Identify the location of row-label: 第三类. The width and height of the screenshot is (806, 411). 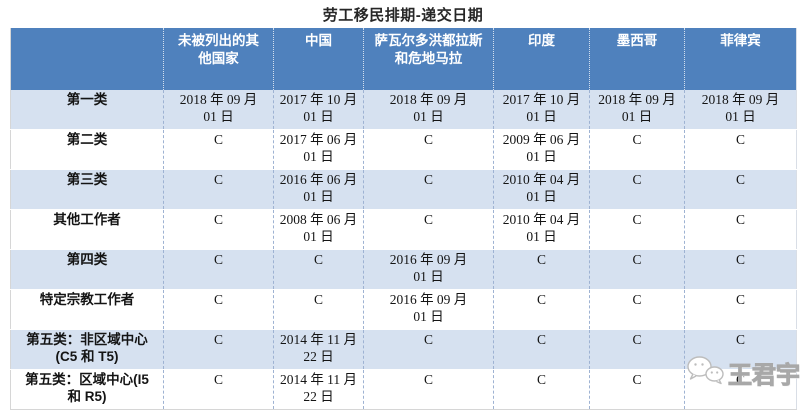
(87, 189).